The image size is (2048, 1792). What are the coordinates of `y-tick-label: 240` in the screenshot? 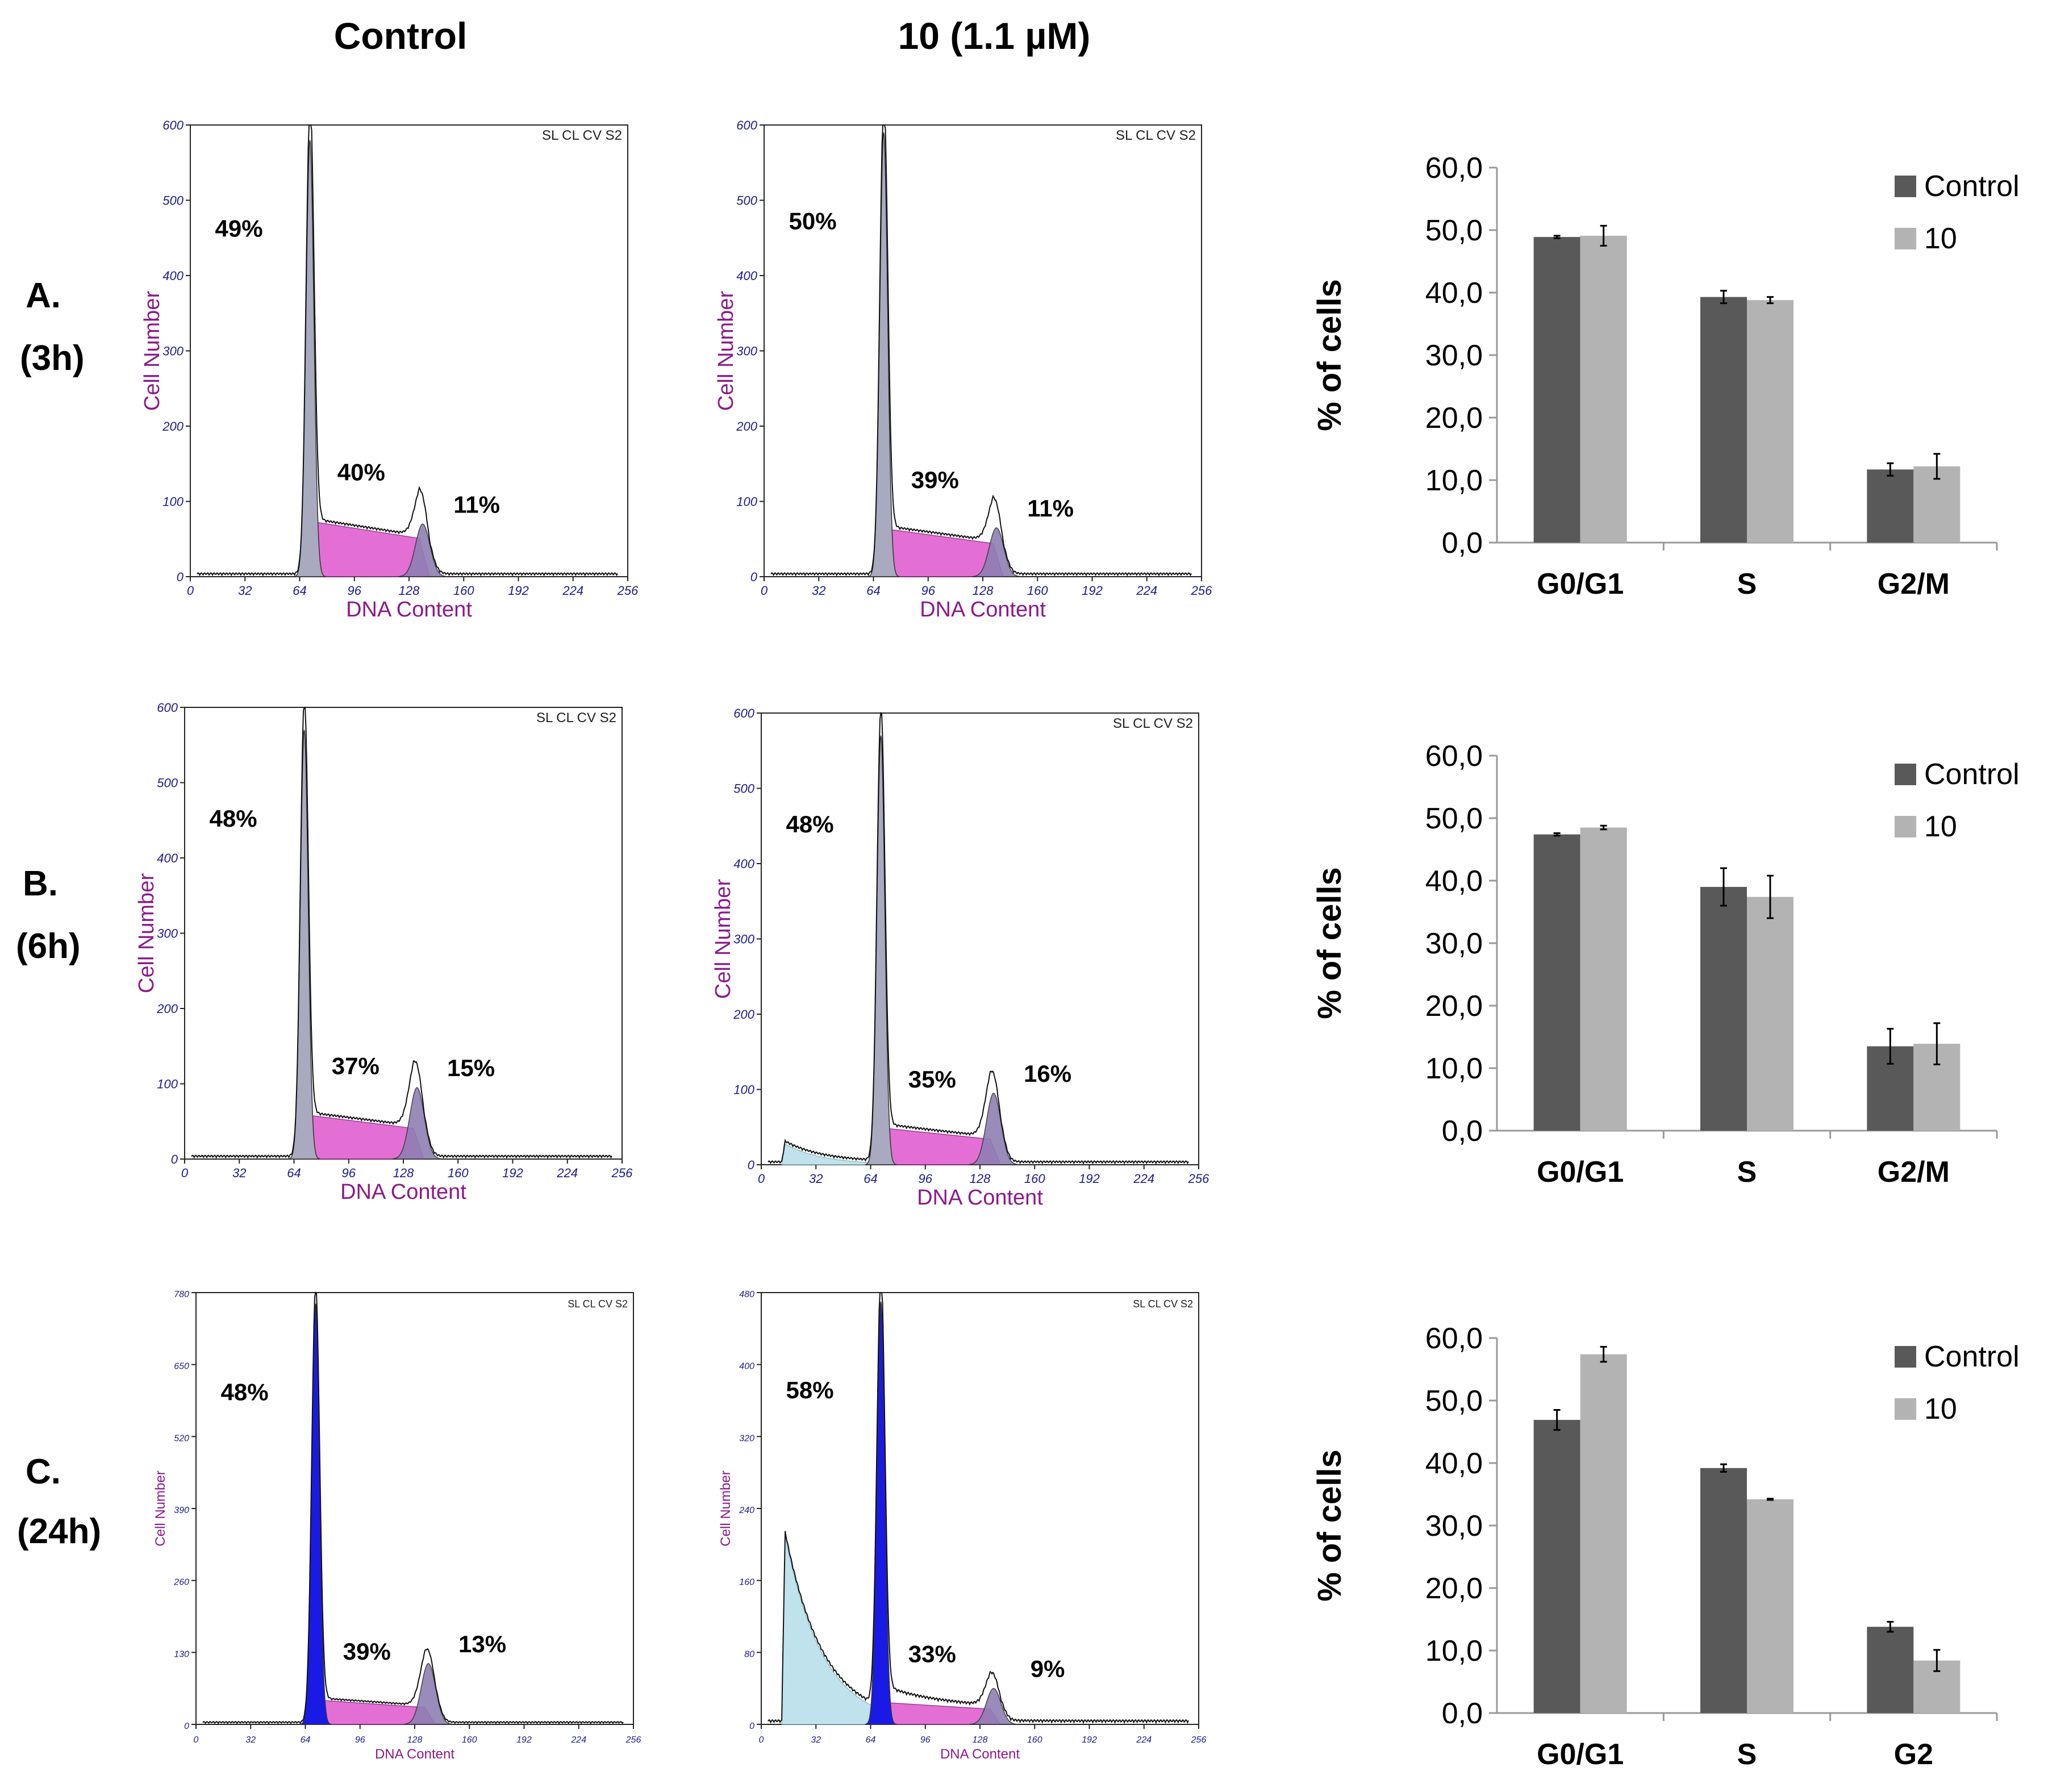 It's located at (746, 1510).